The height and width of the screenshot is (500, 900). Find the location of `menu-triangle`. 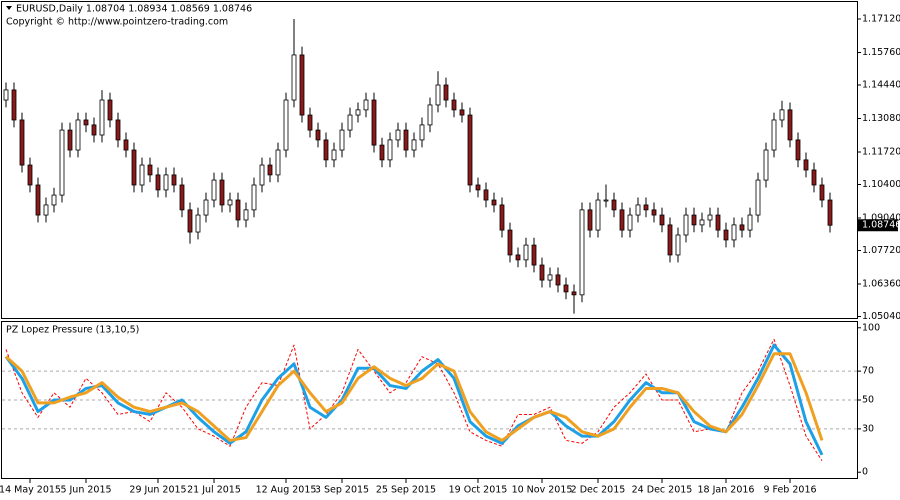

menu-triangle is located at coordinates (9, 8).